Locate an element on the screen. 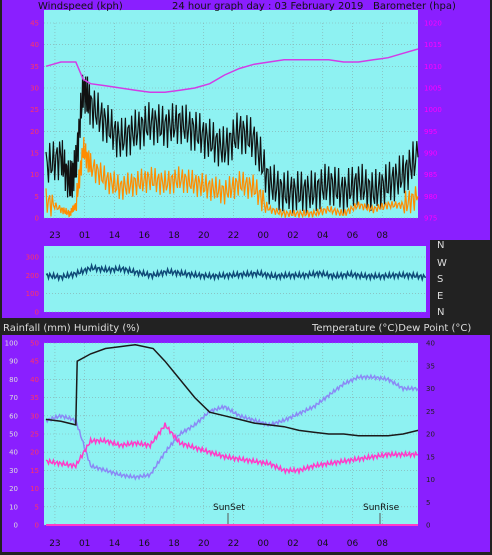  wind-x-tick-label: 22 is located at coordinates (233, 236).